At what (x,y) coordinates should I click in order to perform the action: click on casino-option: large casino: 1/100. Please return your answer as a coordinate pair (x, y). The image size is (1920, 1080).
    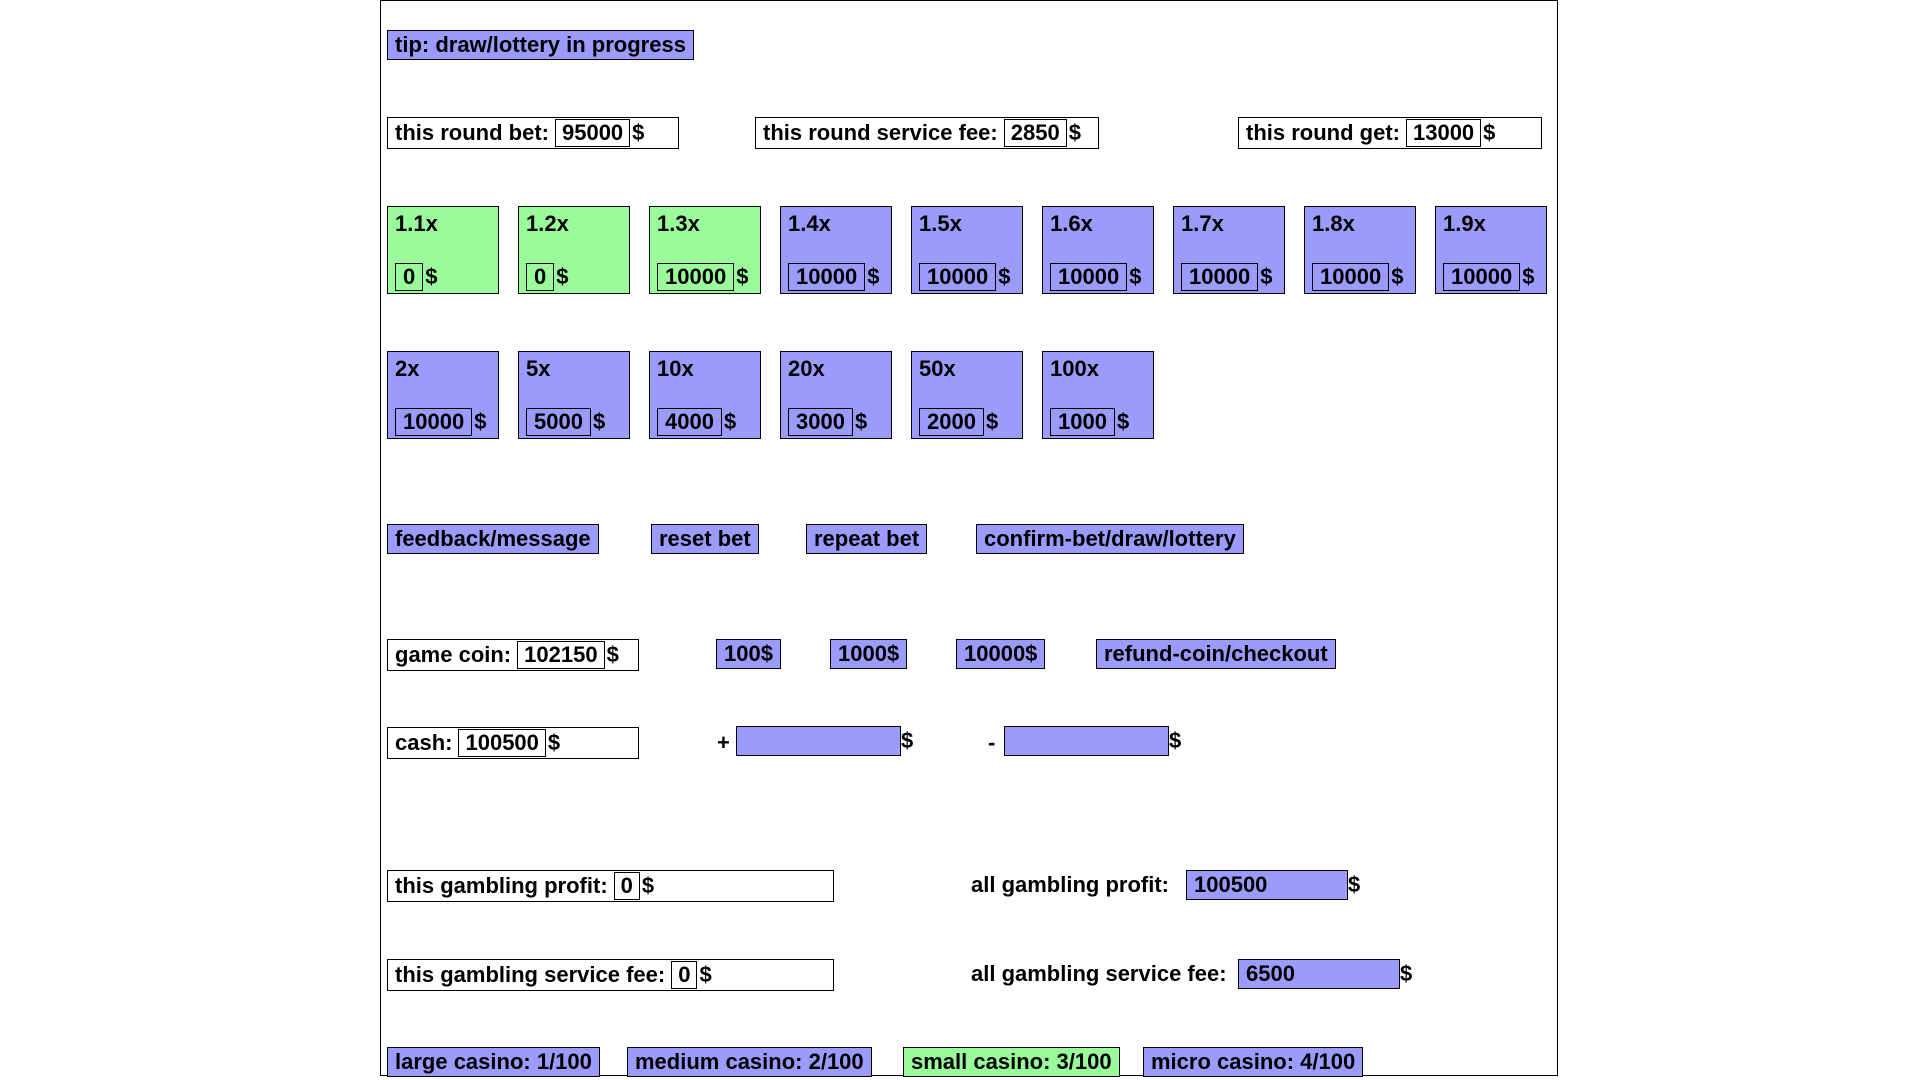
    Looking at the image, I should click on (493, 1062).